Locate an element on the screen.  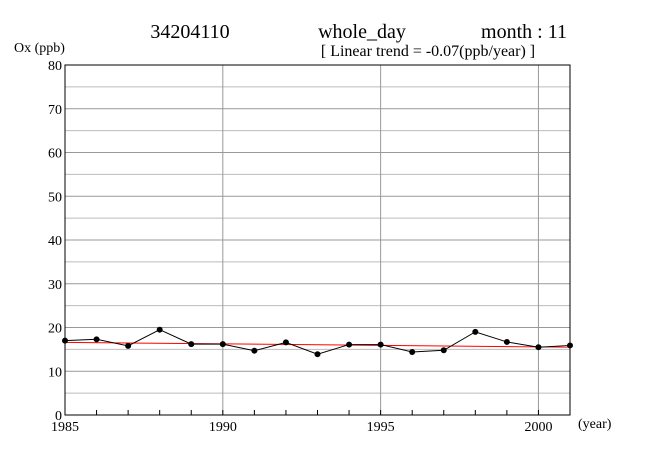
data-line is located at coordinates (317, 342).